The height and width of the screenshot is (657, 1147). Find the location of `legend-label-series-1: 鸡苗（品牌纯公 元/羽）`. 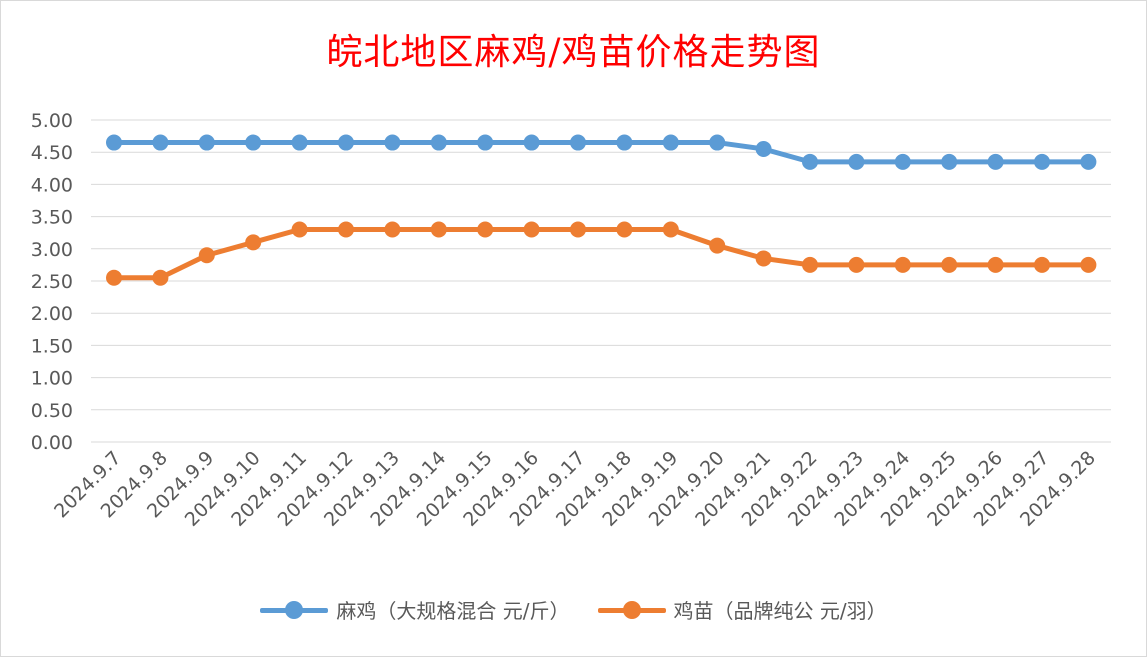

legend-label-series-1: 鸡苗（品牌纯公 元/羽） is located at coordinates (780, 611).